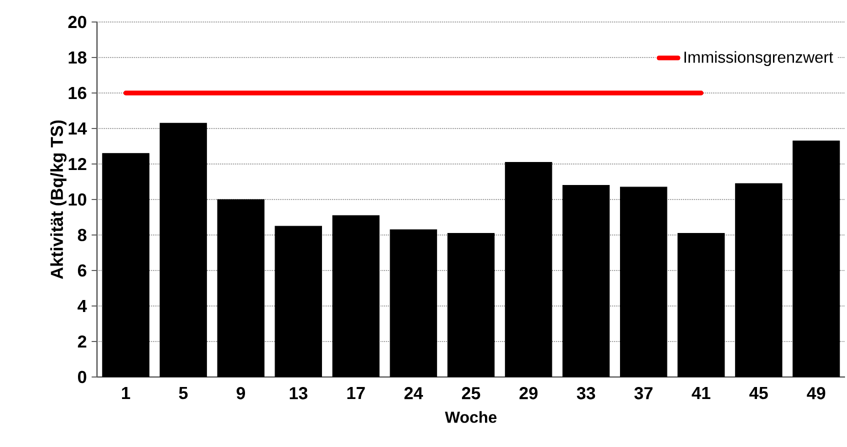 The image size is (847, 447). I want to click on y-tick-label: 10, so click(77, 199).